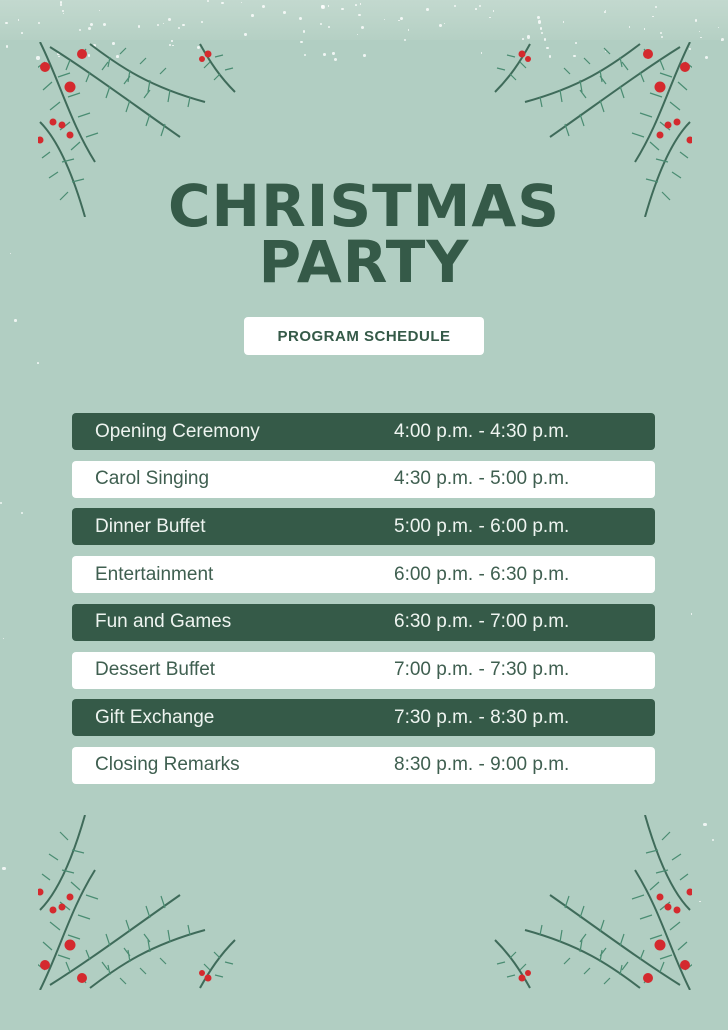  Describe the element at coordinates (482, 479) in the screenshot. I see `event-time: 4:30 p.m. - 5:00 p.m.` at that location.